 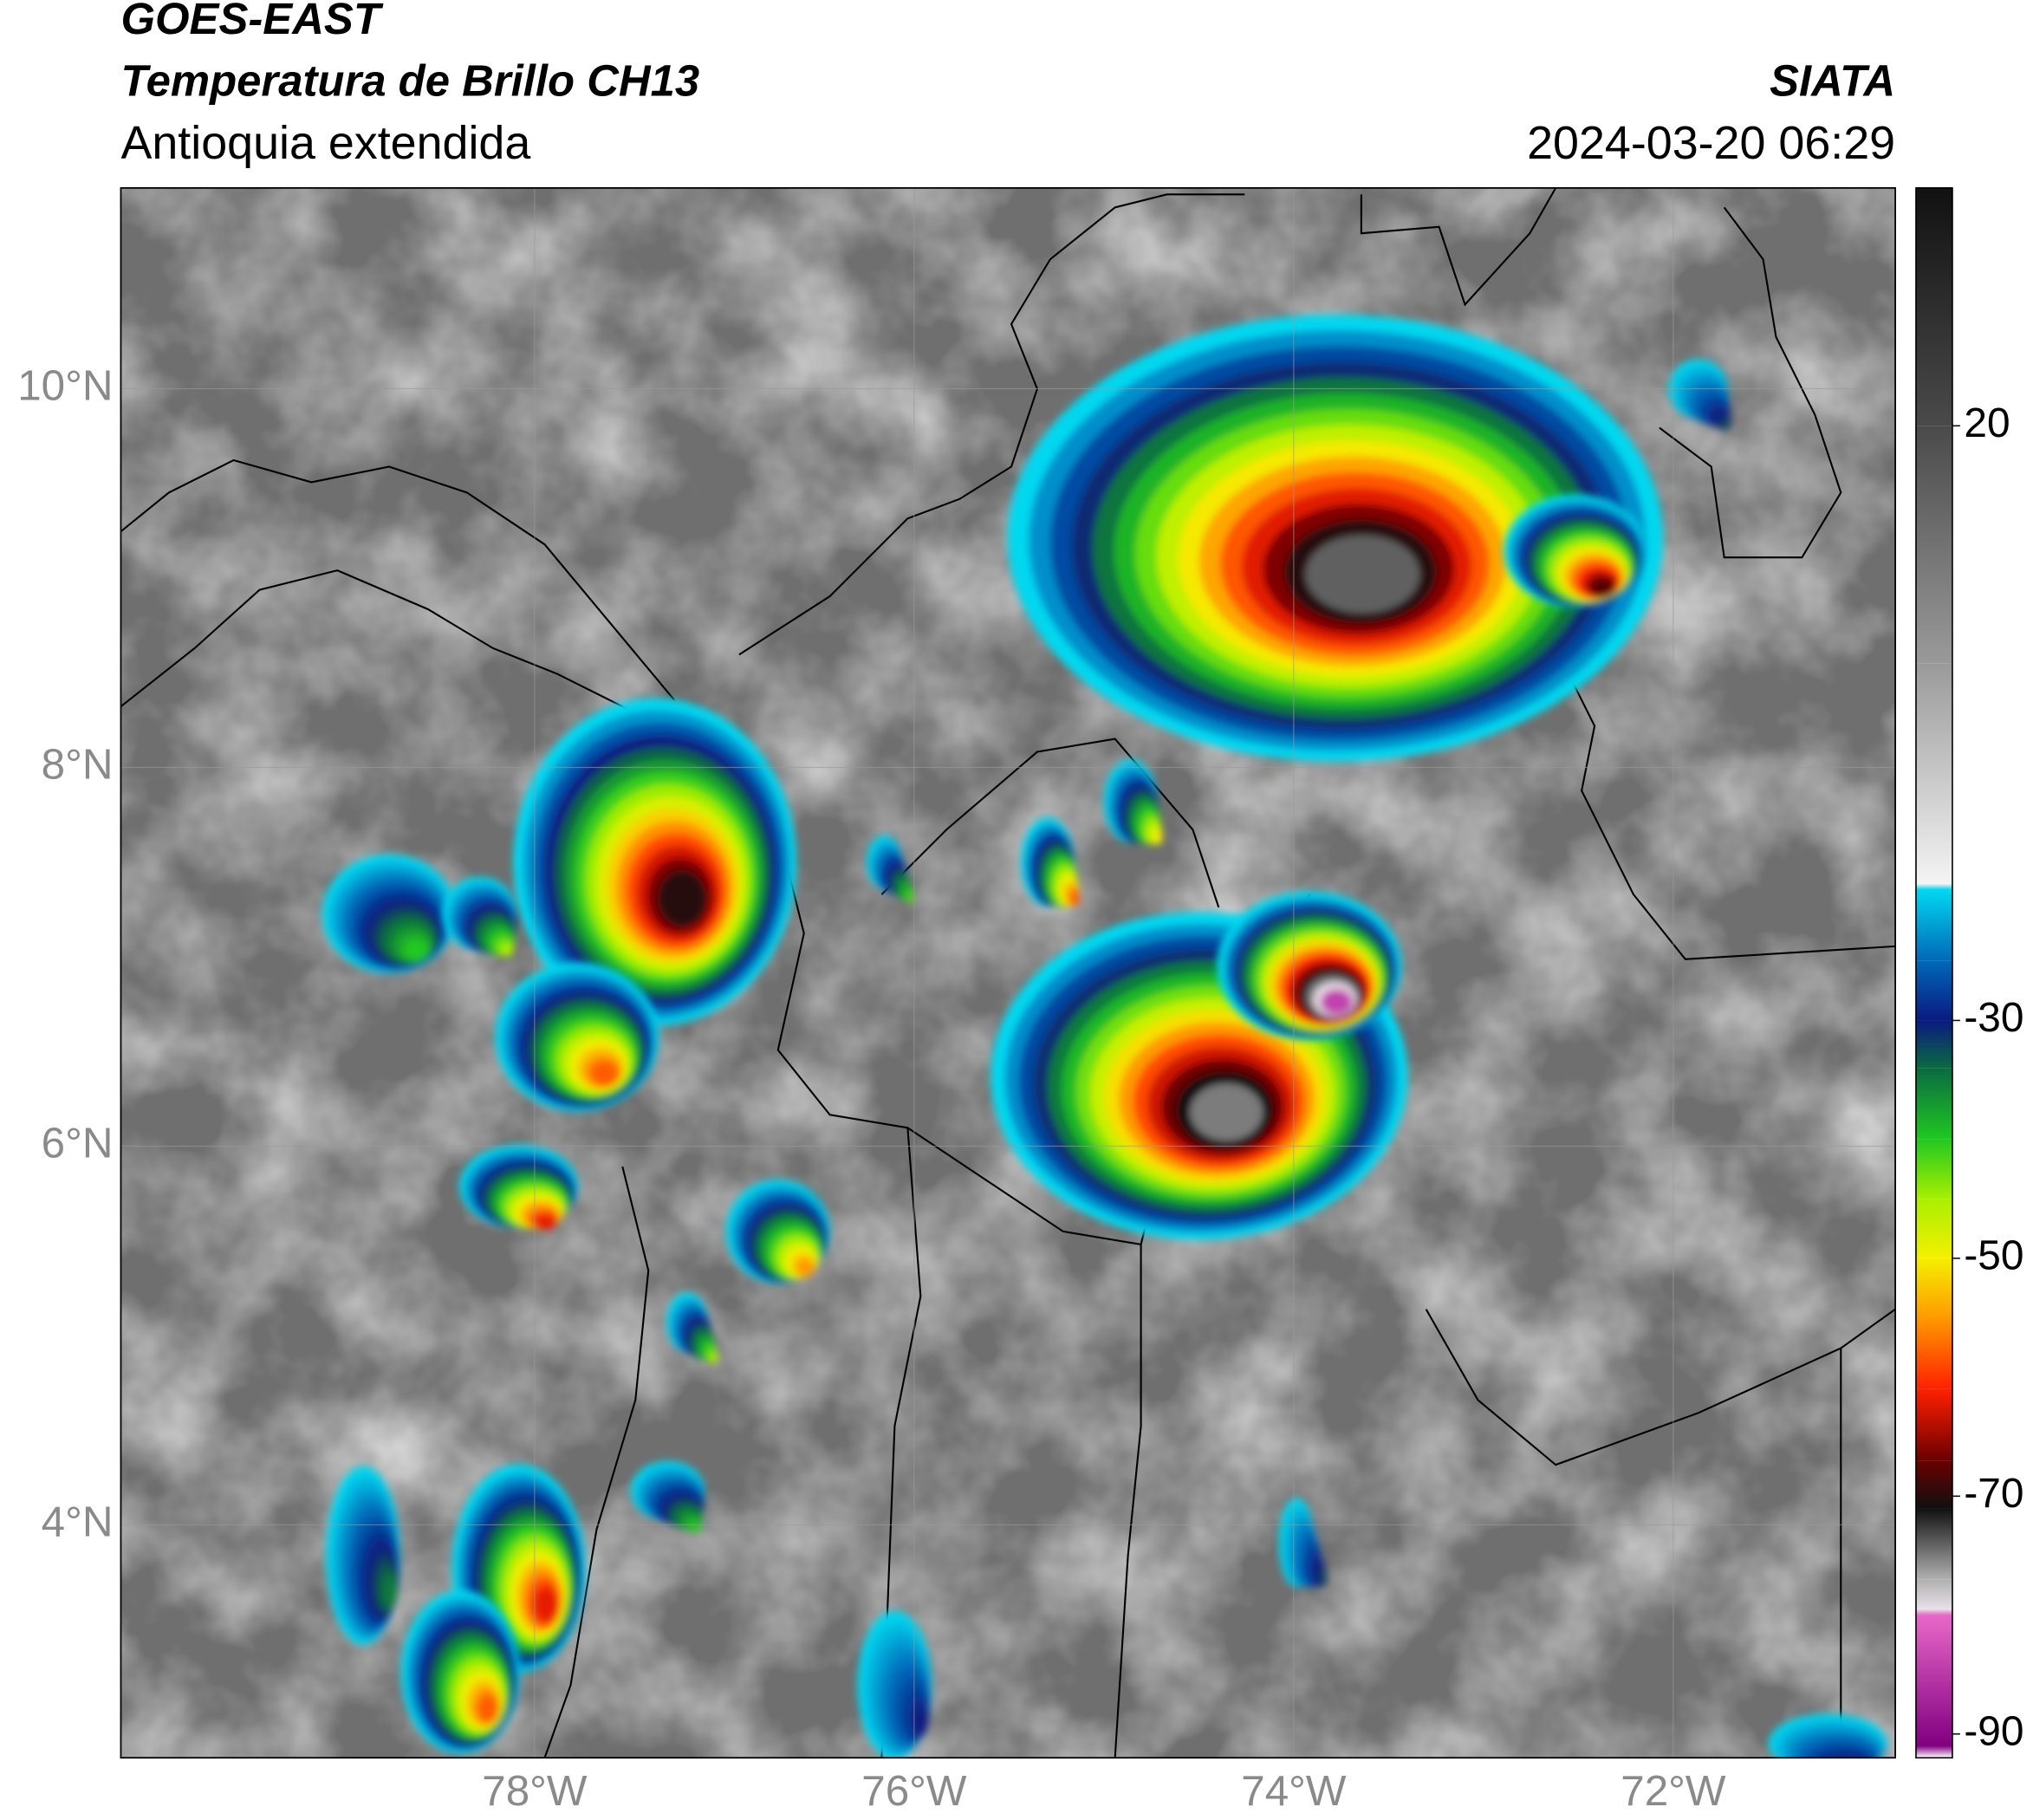 What do you see at coordinates (78, 1521) in the screenshot?
I see `y-tick-label: 4°N` at bounding box center [78, 1521].